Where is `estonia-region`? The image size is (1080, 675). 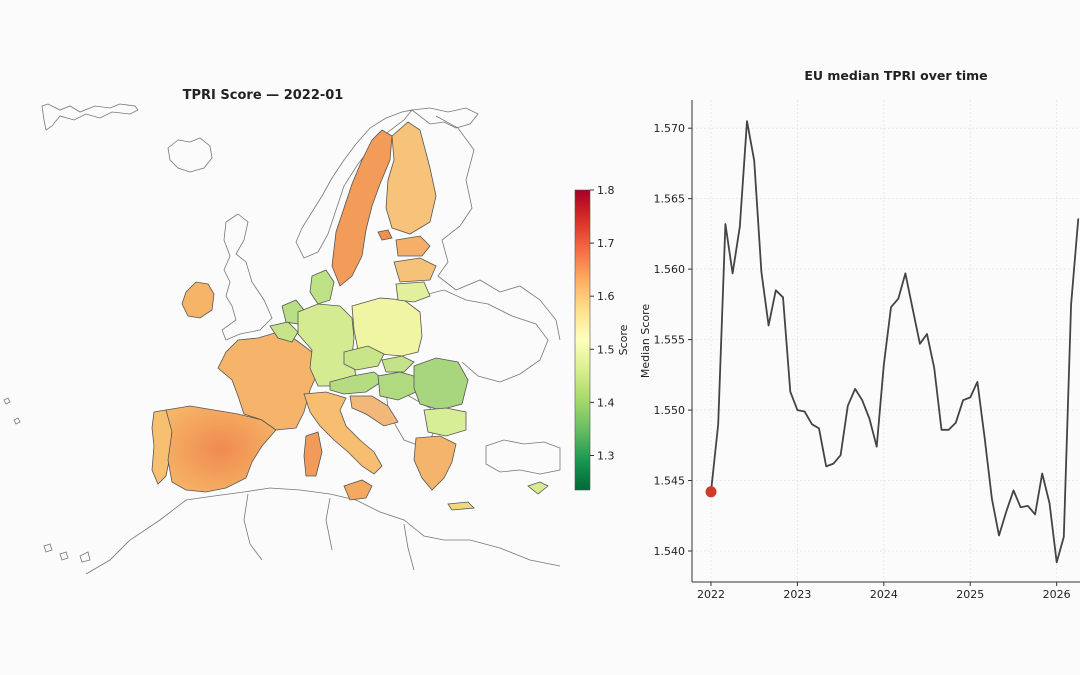
estonia-region is located at coordinates (413, 246).